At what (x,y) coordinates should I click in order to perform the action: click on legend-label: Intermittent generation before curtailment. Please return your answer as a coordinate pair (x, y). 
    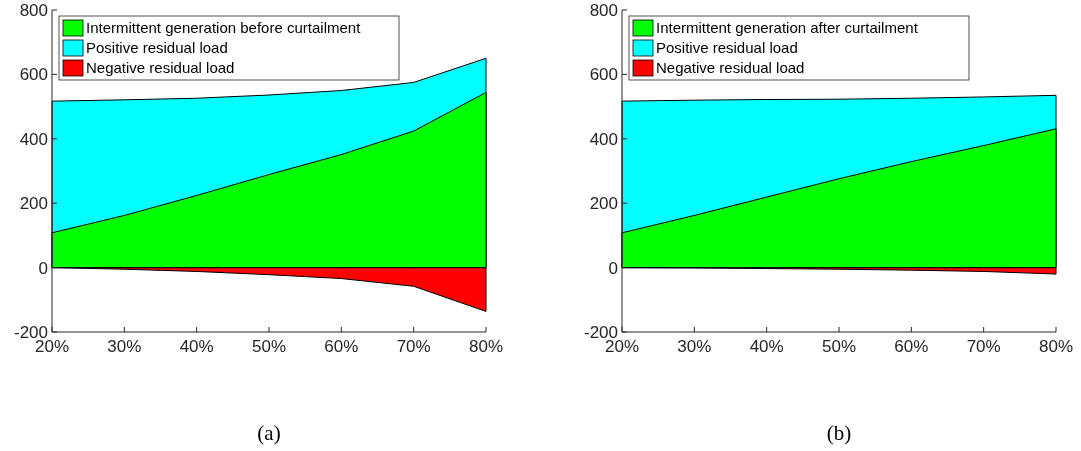
    Looking at the image, I should click on (224, 28).